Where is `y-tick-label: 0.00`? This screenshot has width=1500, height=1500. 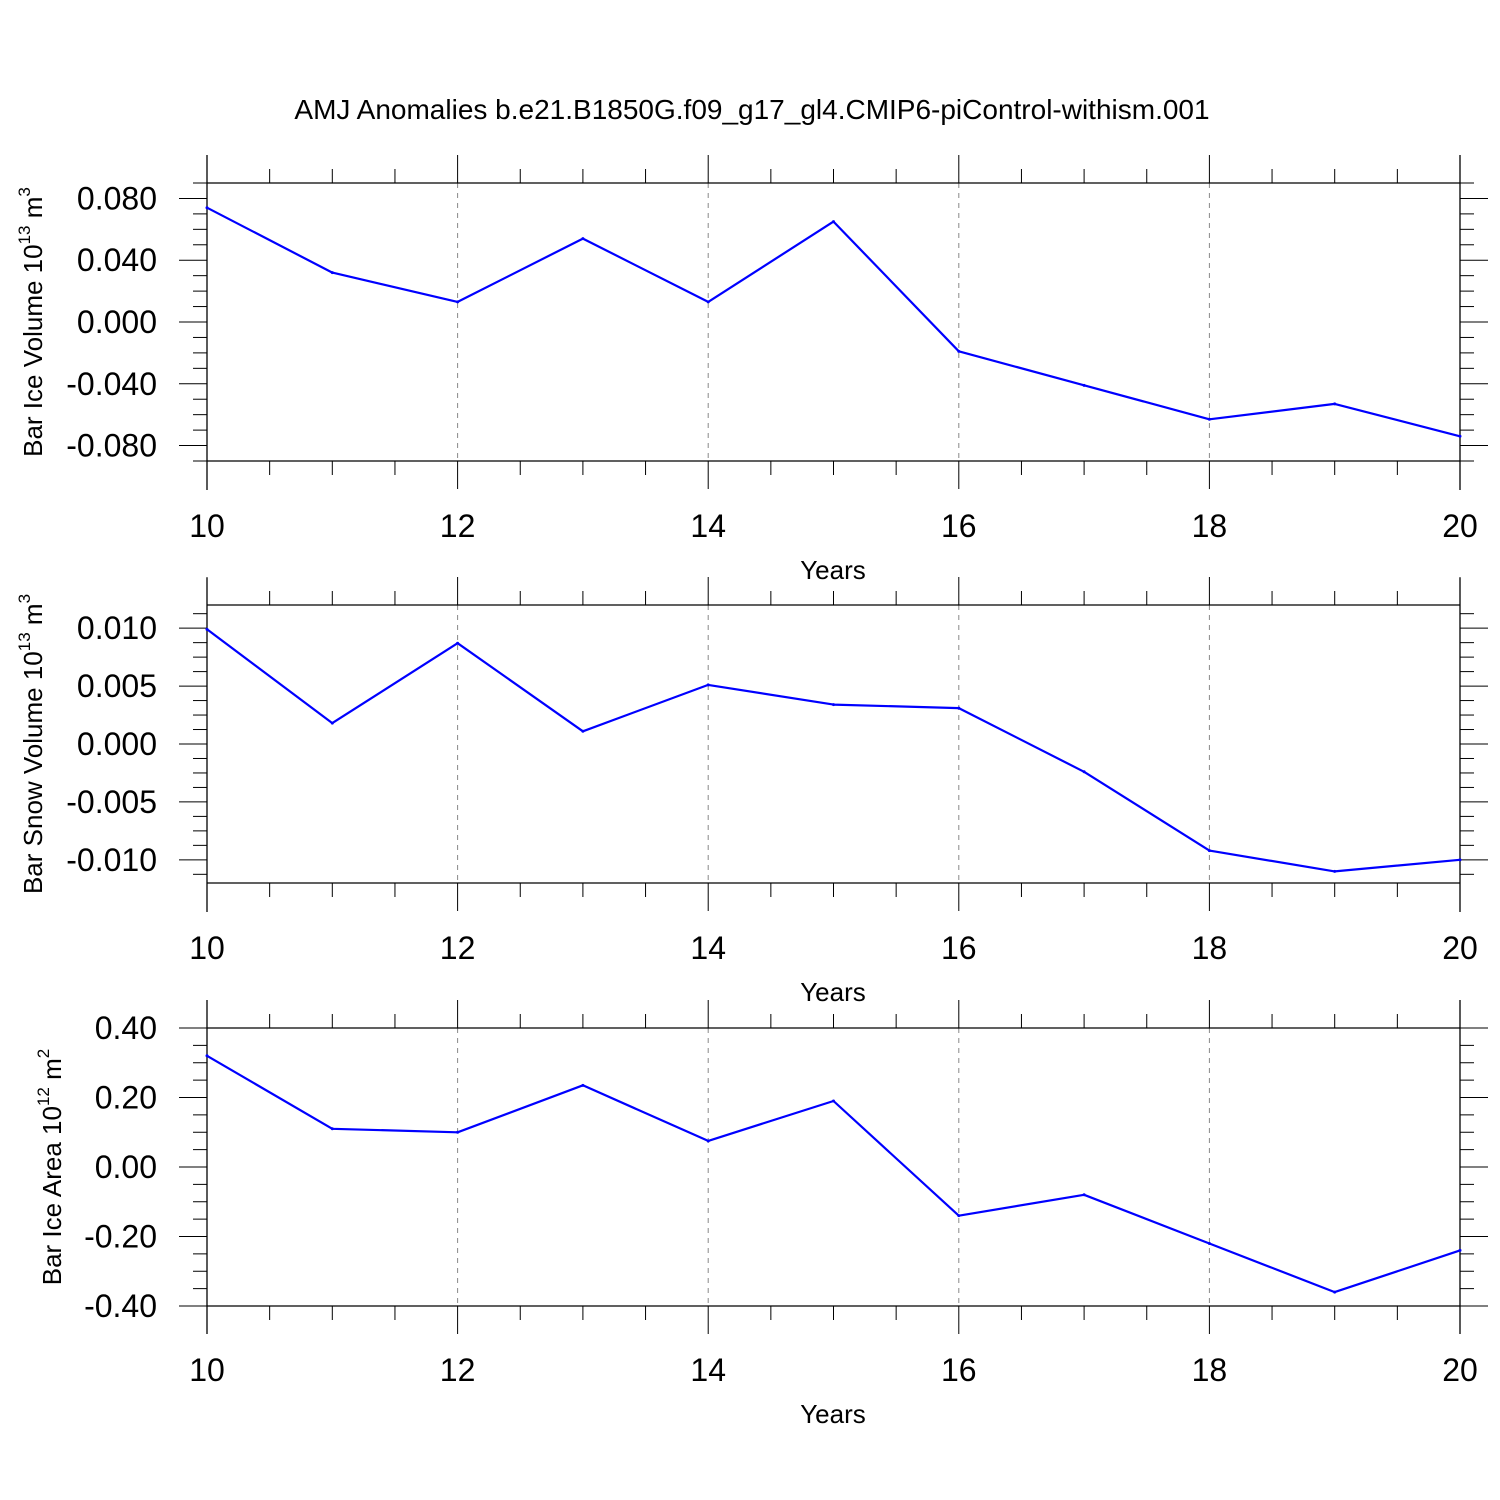 y-tick-label: 0.00 is located at coordinates (126, 1167).